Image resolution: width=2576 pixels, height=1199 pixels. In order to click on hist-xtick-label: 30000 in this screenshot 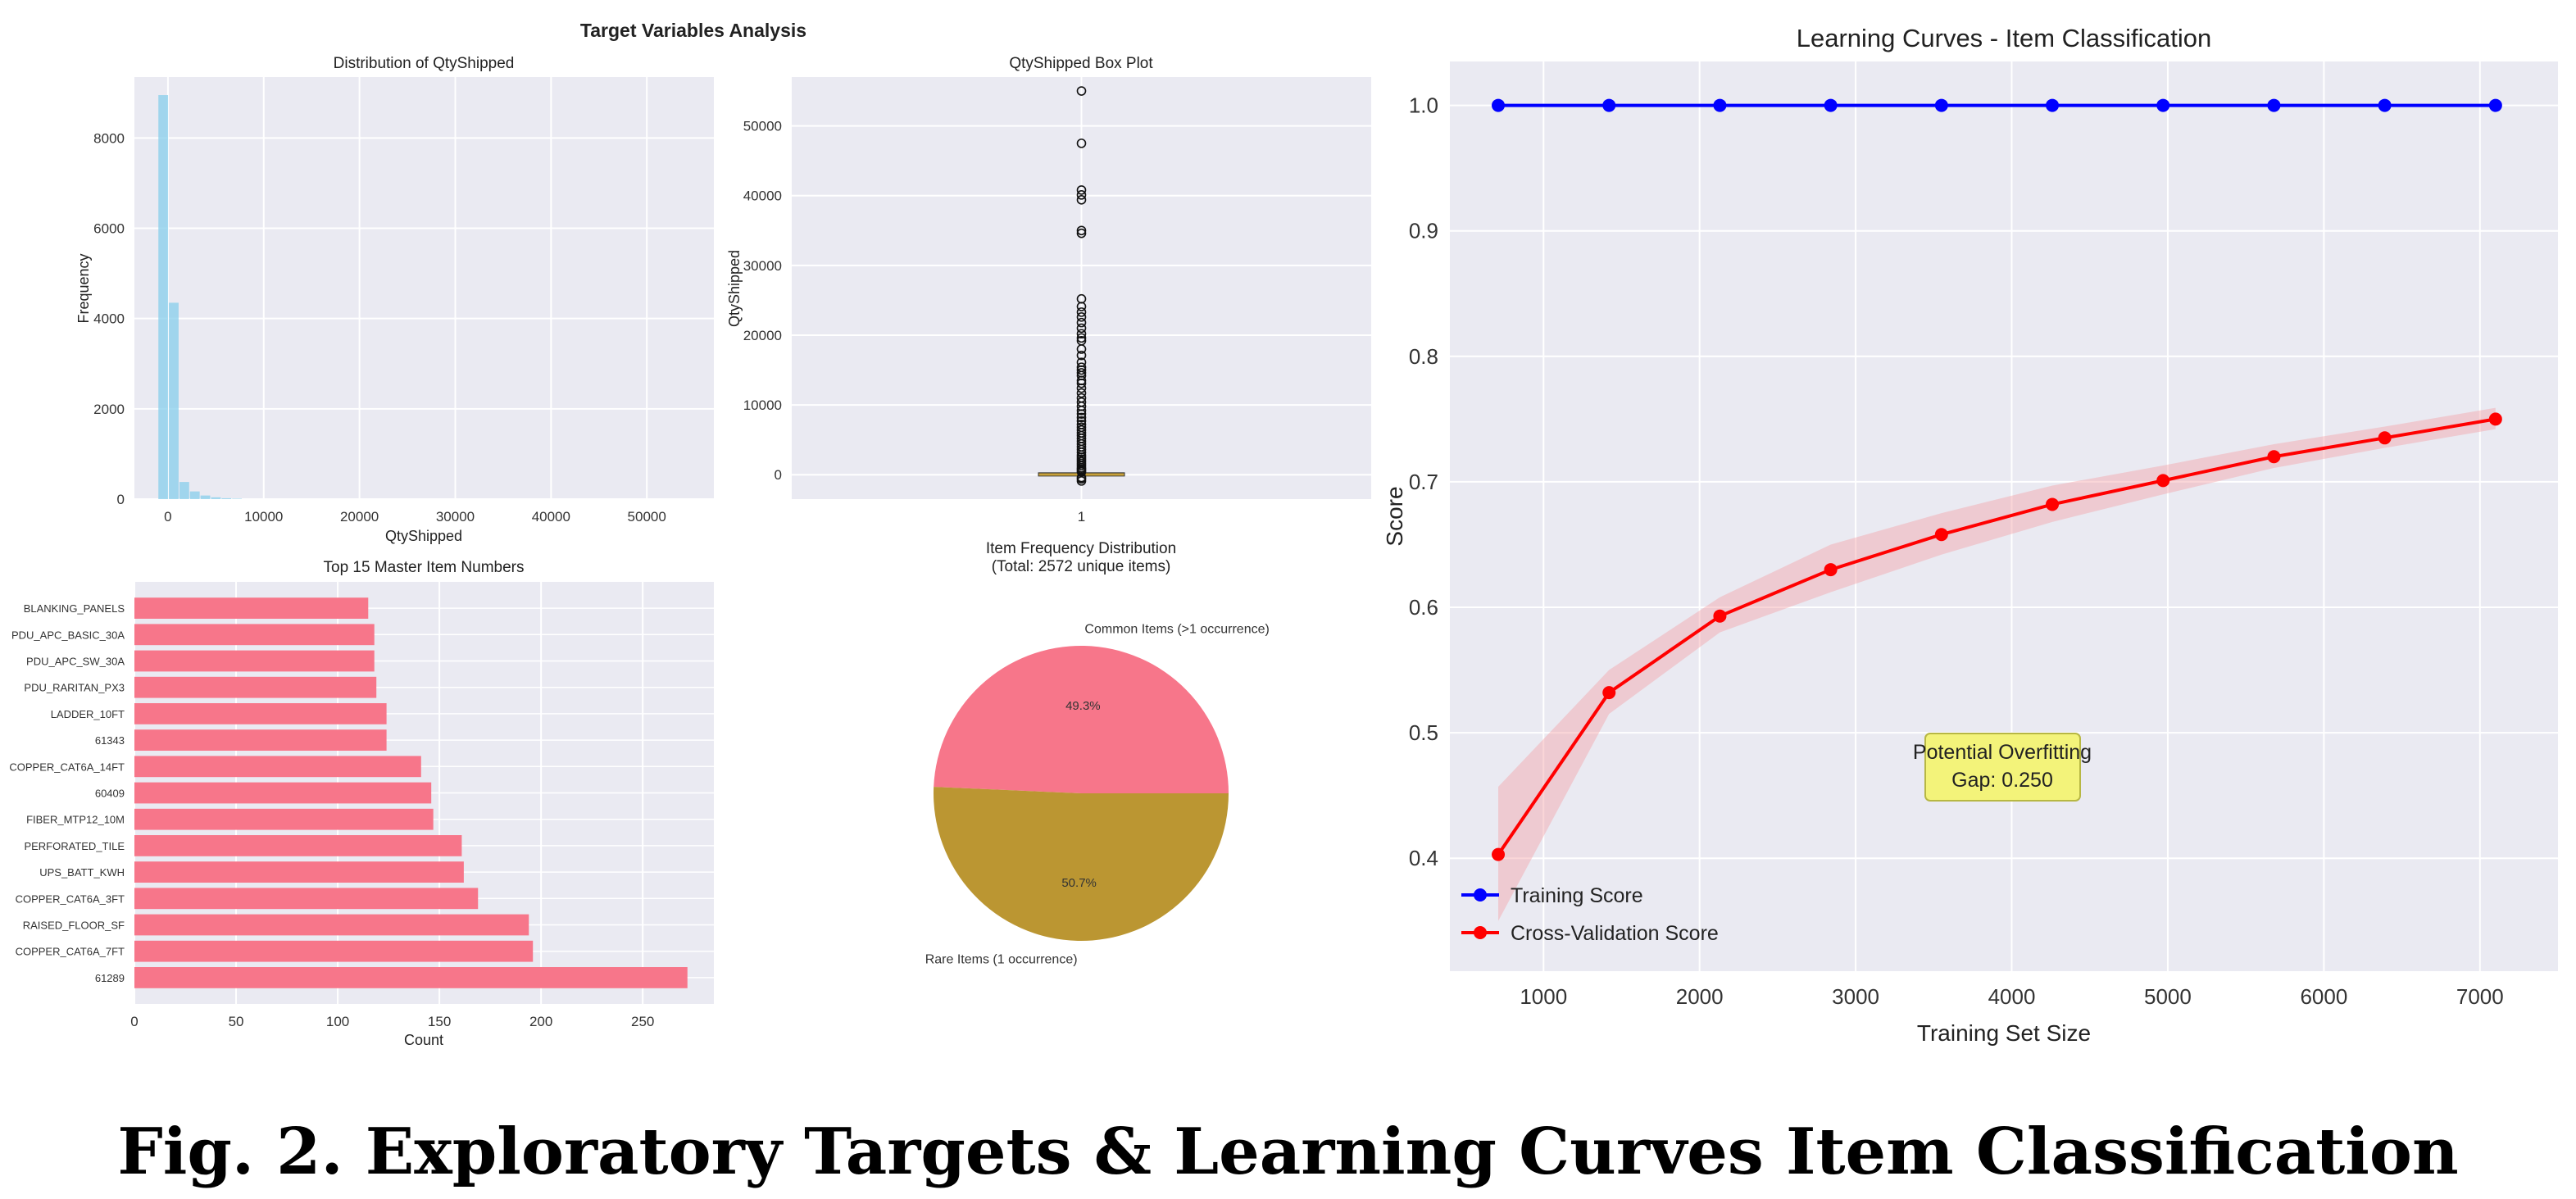, I will do `click(455, 517)`.